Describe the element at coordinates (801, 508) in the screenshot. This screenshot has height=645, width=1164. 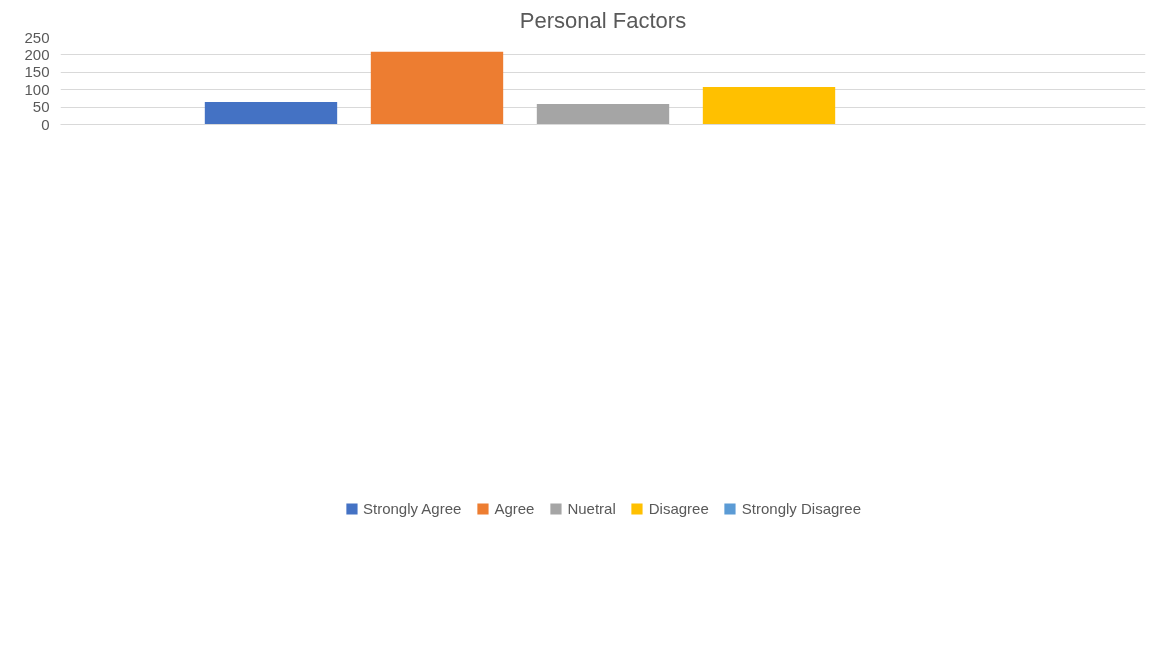
I see `legend-label: Strongly Disagree` at that location.